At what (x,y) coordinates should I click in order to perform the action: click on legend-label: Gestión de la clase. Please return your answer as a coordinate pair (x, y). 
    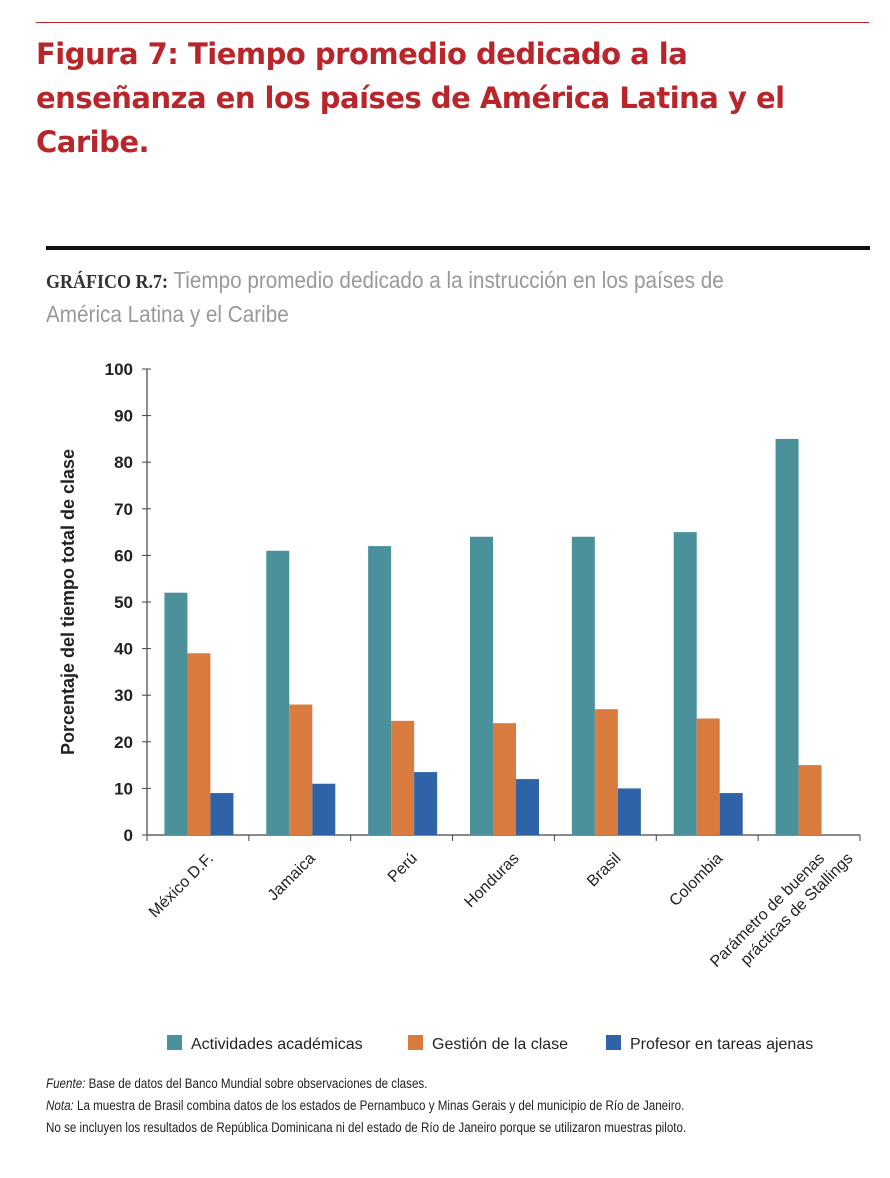
    Looking at the image, I should click on (500, 1044).